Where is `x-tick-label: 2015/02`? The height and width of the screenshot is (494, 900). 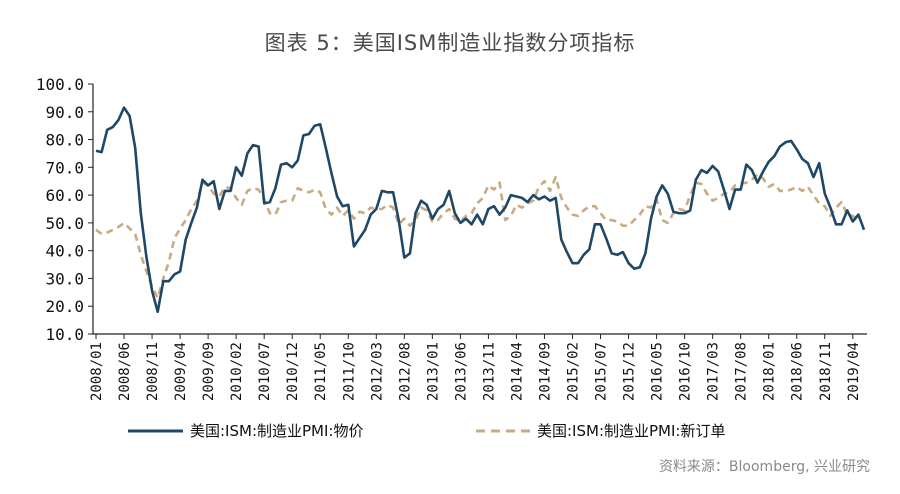 x-tick-label: 2015/02 is located at coordinates (573, 371).